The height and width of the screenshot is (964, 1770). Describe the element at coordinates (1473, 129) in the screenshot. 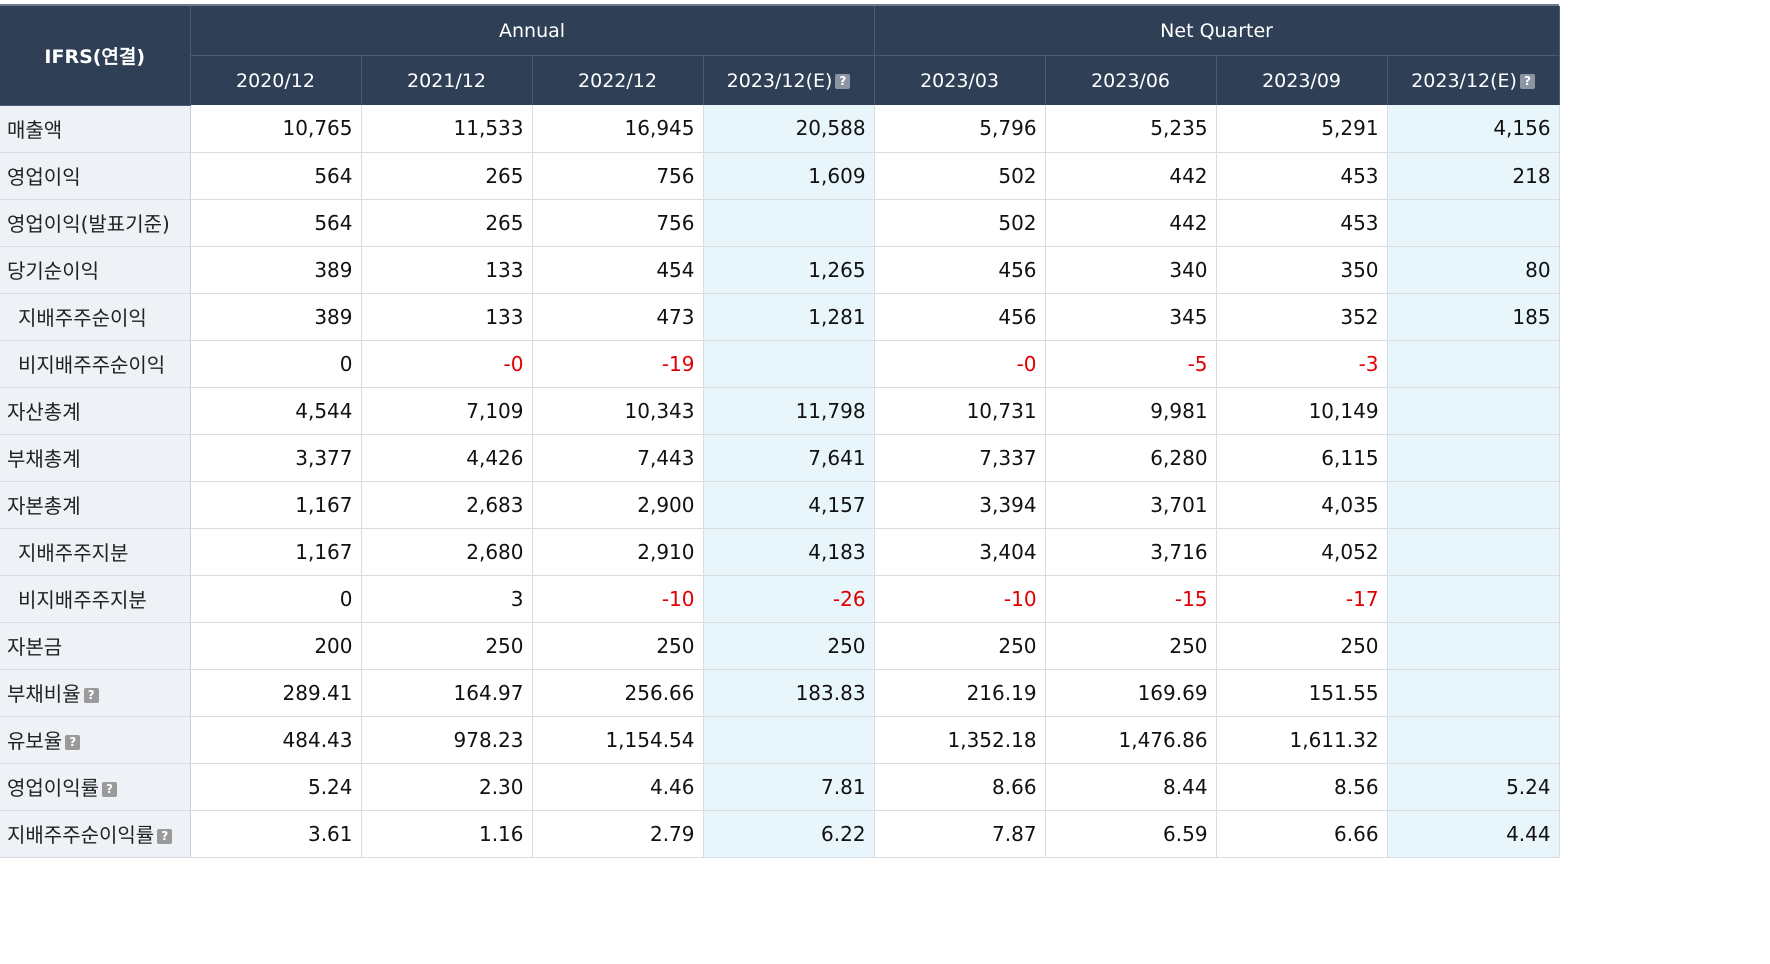

I see `estimate-value-cell: 4,156` at that location.